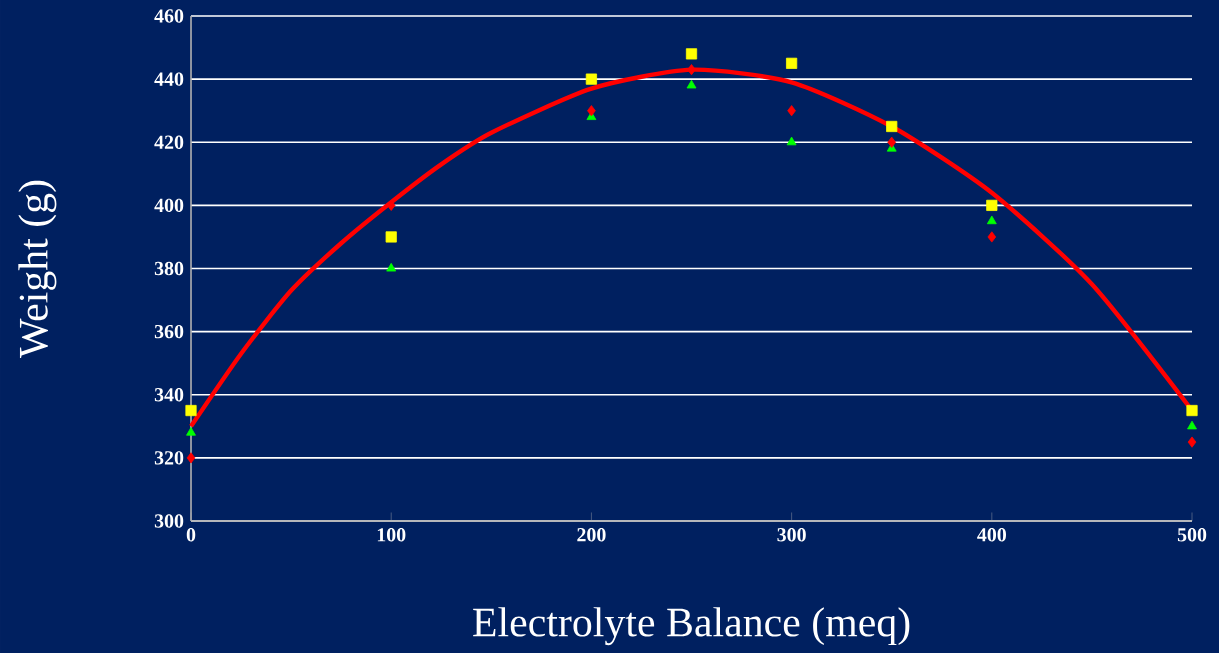  Describe the element at coordinates (591, 535) in the screenshot. I see `x-tick-label: 200` at that location.